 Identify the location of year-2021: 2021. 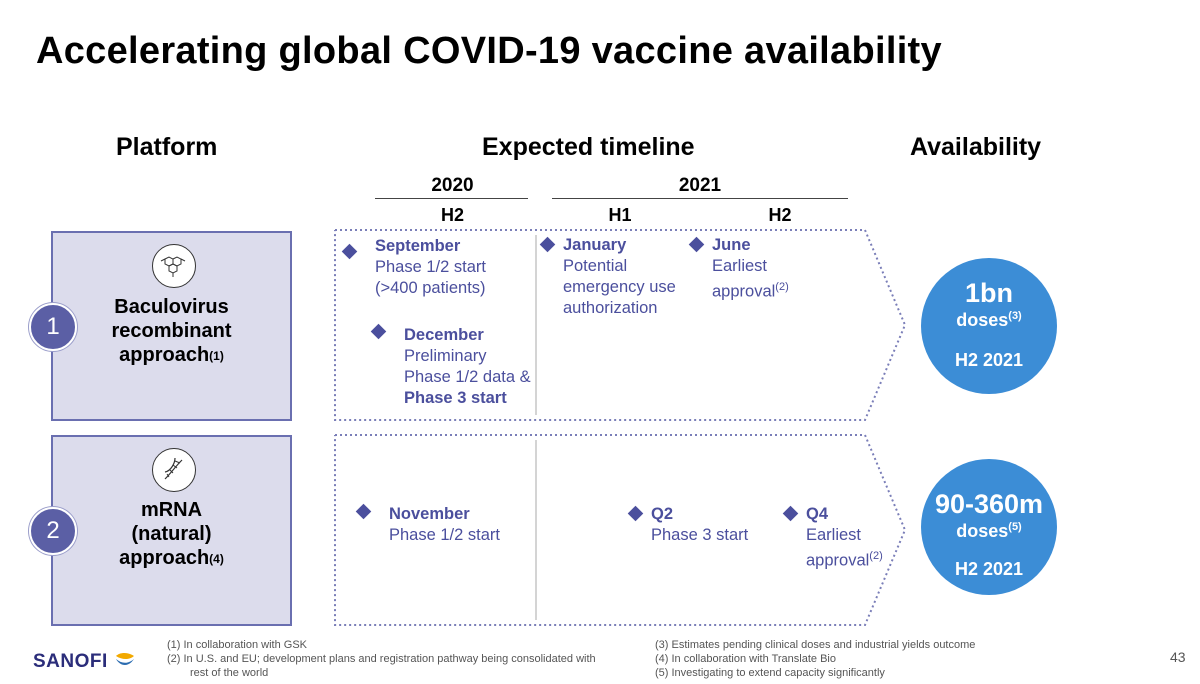
(700, 185).